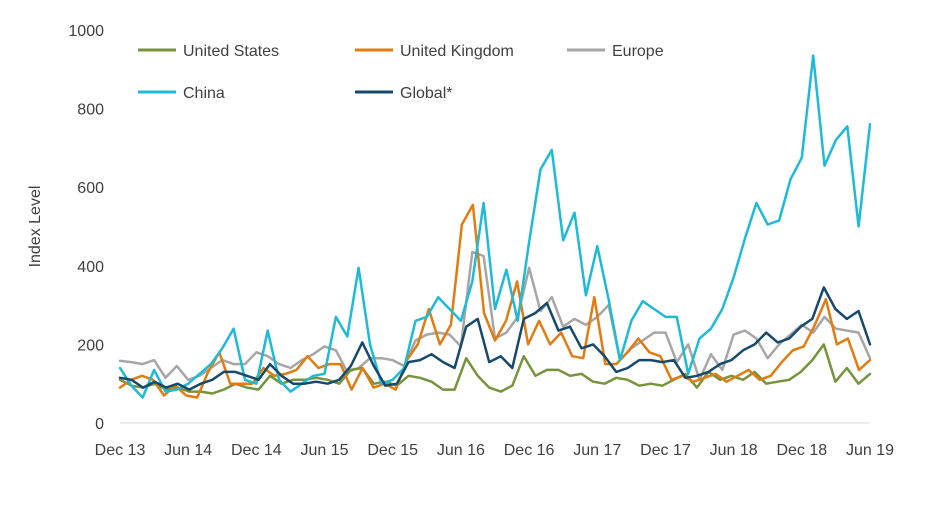 This screenshot has height=509, width=945. I want to click on x-tick-label: Dec 13, so click(120, 450).